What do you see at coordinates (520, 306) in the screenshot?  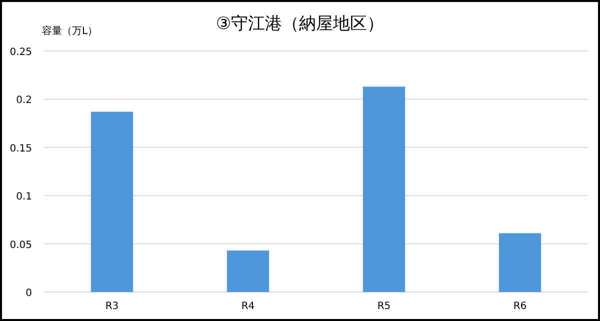 I see `x-tick-label: R6` at bounding box center [520, 306].